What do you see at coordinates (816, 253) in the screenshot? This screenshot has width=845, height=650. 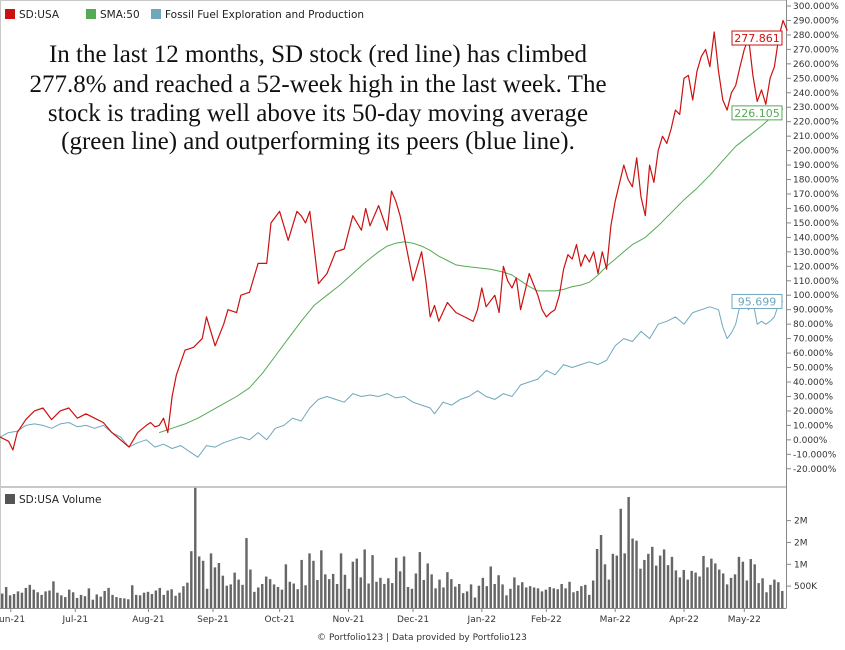 I see `price-y-tick-label: 130.000%` at bounding box center [816, 253].